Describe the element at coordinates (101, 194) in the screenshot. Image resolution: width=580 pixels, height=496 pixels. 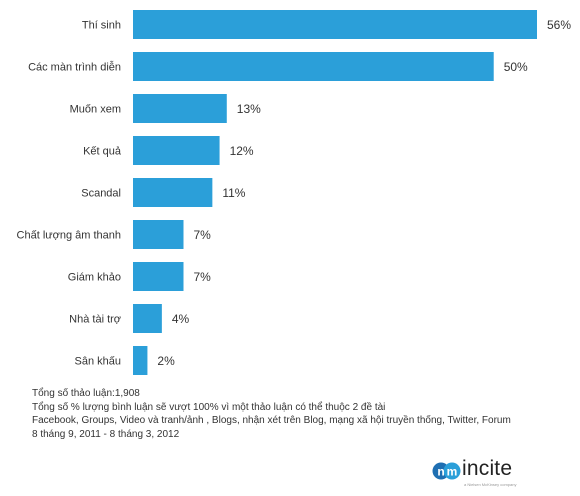
I see `category-label: Scandal` at that location.